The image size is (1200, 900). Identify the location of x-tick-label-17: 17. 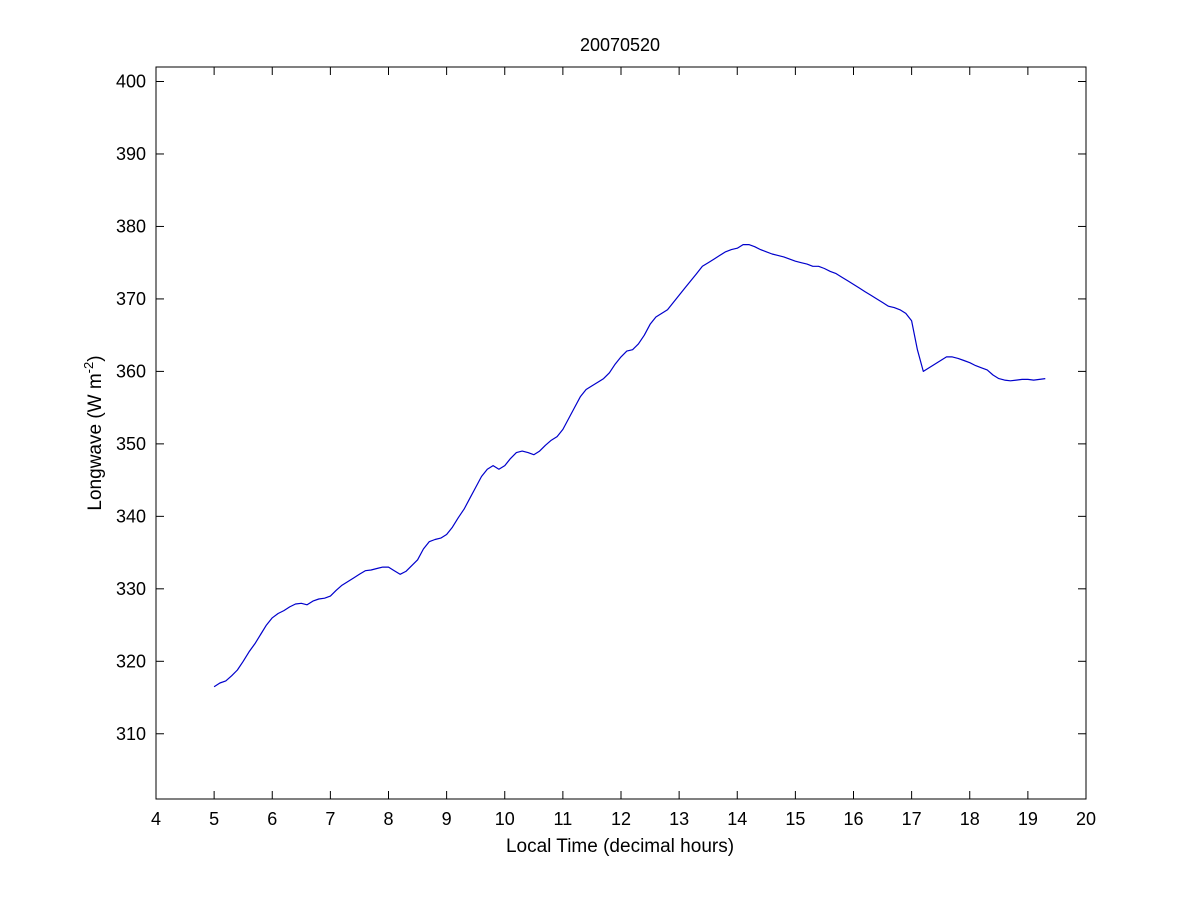
(912, 819).